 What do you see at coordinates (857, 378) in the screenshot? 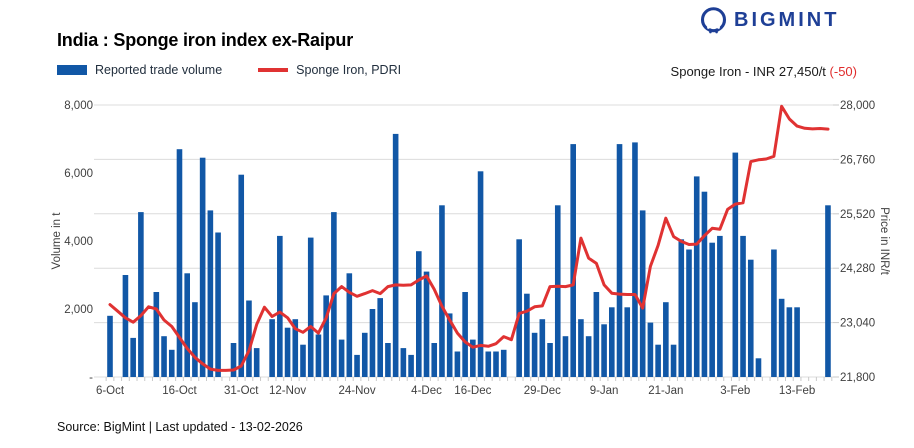
I see `right-axis-tick-label: 21,800` at bounding box center [857, 378].